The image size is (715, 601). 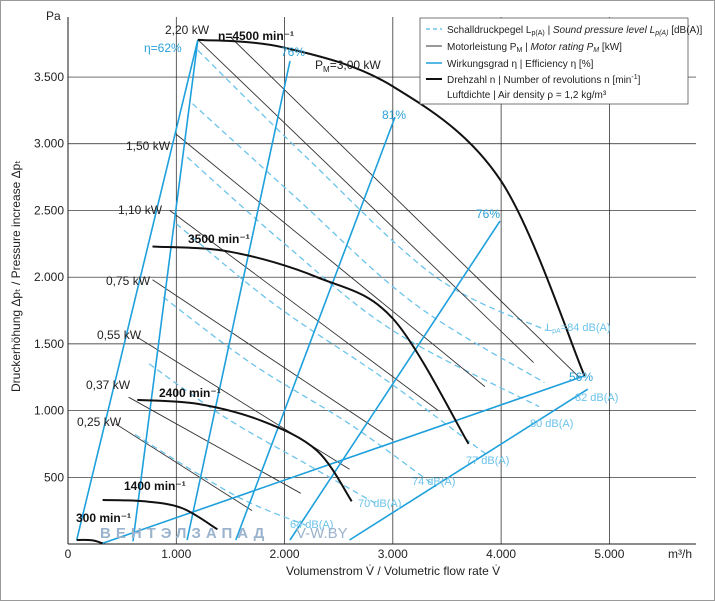 What do you see at coordinates (49, 411) in the screenshot?
I see `y-tick-label: 1.000` at bounding box center [49, 411].